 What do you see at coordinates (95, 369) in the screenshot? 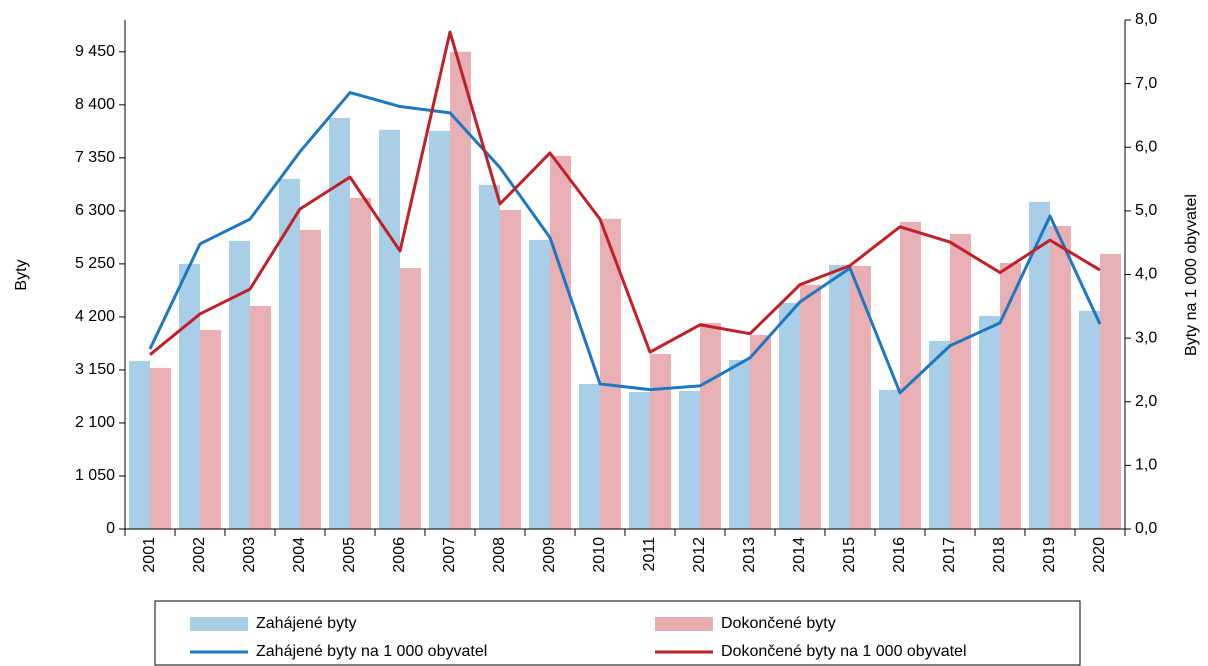
I see `y-tick-label: 3 150` at bounding box center [95, 369].